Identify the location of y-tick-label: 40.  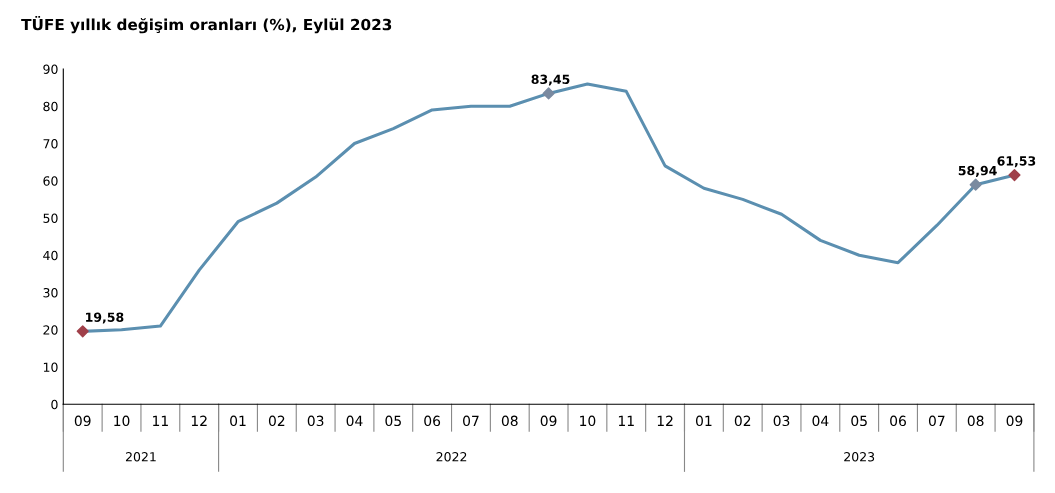
(50, 255).